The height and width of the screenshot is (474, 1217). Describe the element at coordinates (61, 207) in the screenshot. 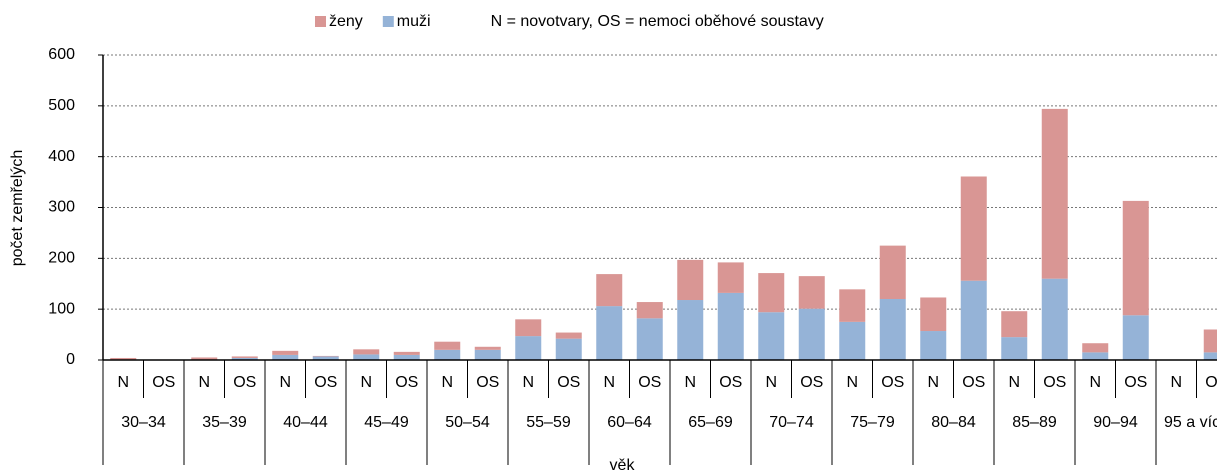

I see `y-tick-label: 300` at that location.